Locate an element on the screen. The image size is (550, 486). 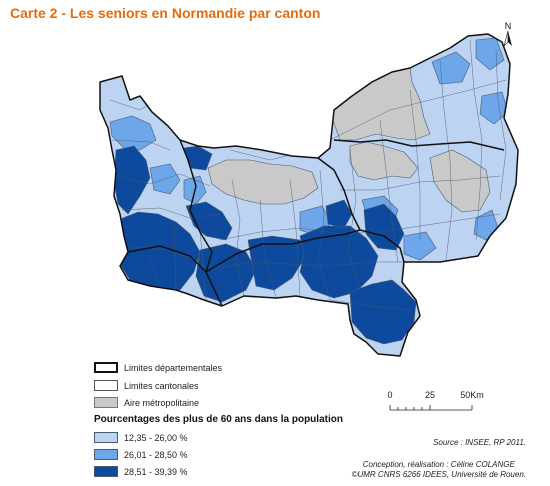
legend-label-canton: Limites cantonales is located at coordinates (161, 385).